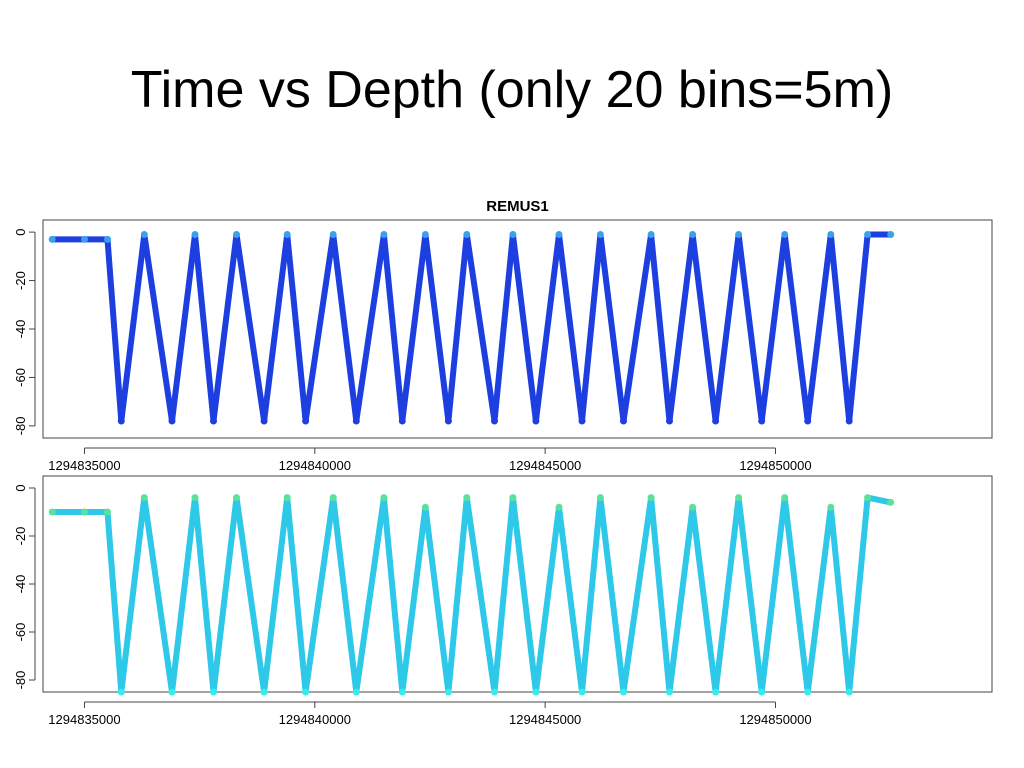 This screenshot has height=768, width=1024. Describe the element at coordinates (512, 90) in the screenshot. I see `slide-title: Time vs Depth (only 20 bins=5m)` at that location.